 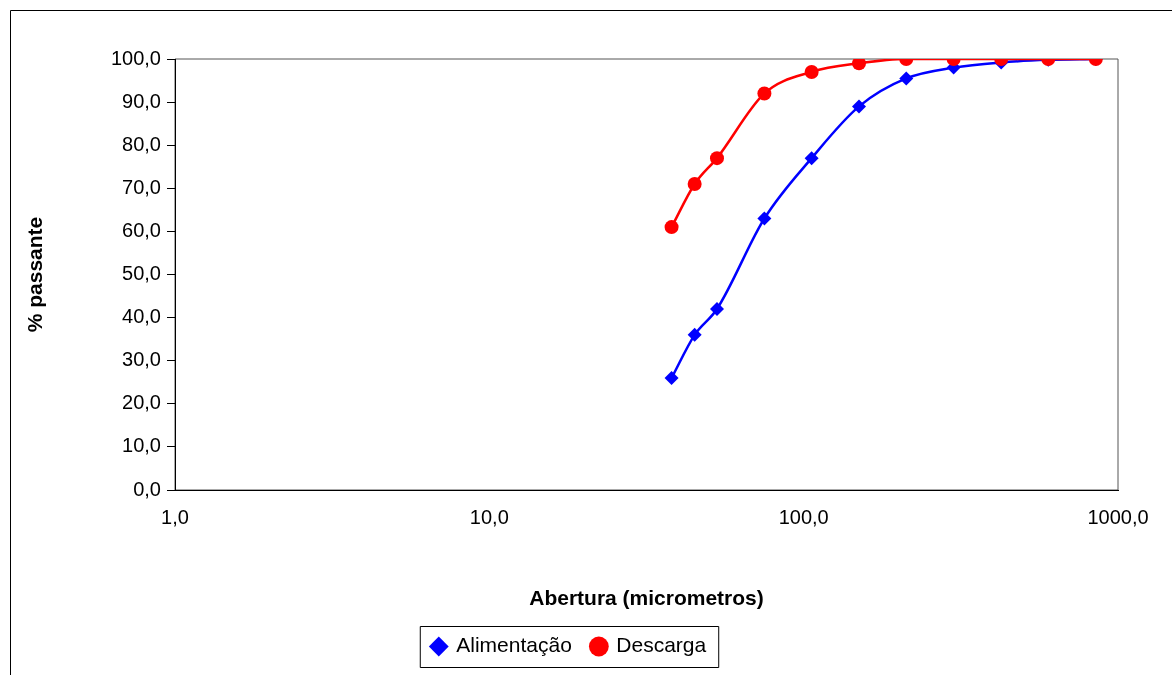 I want to click on x-tick-label: 1,0, so click(x=175, y=516).